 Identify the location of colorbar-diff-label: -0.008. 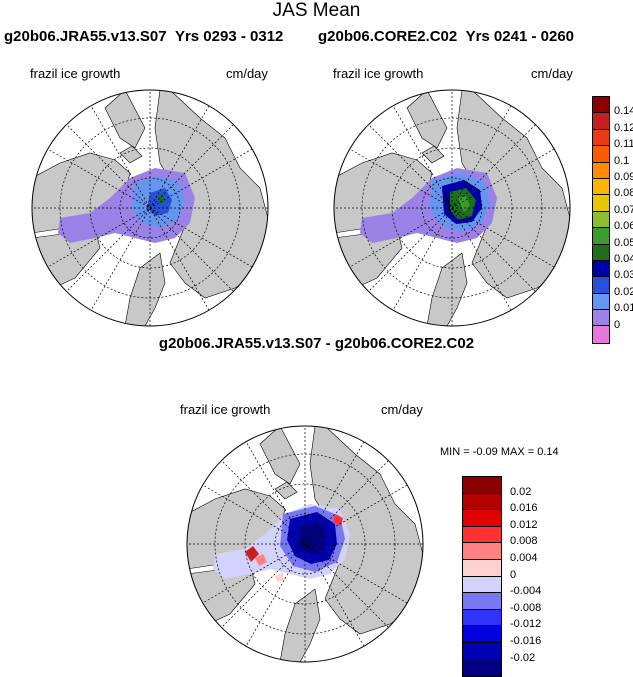
(526, 607).